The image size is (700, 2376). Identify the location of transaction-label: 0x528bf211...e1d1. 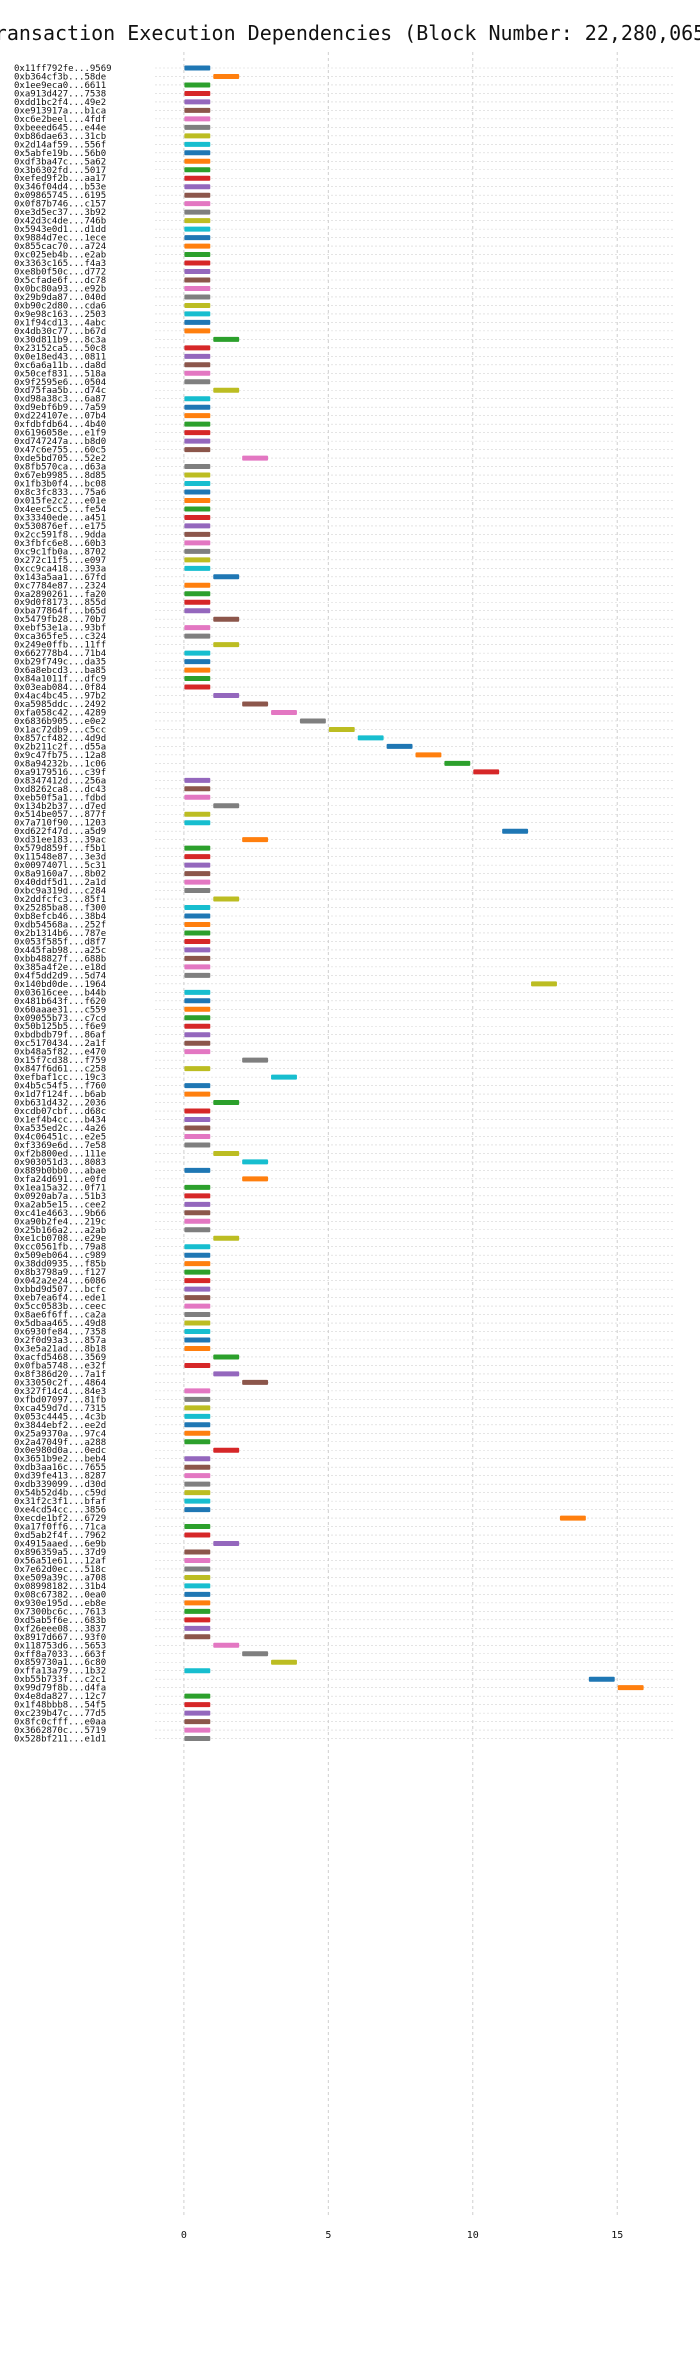
(60, 1740).